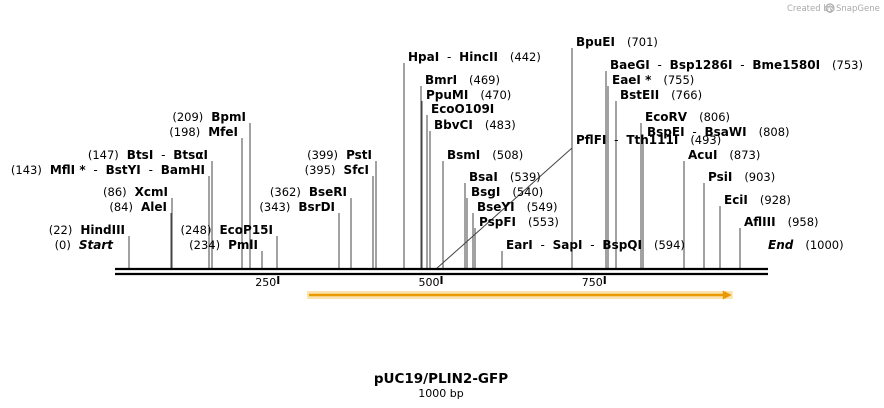  Describe the element at coordinates (517, 207) in the screenshot. I see `site-bseyi: BseYI (549)` at that location.